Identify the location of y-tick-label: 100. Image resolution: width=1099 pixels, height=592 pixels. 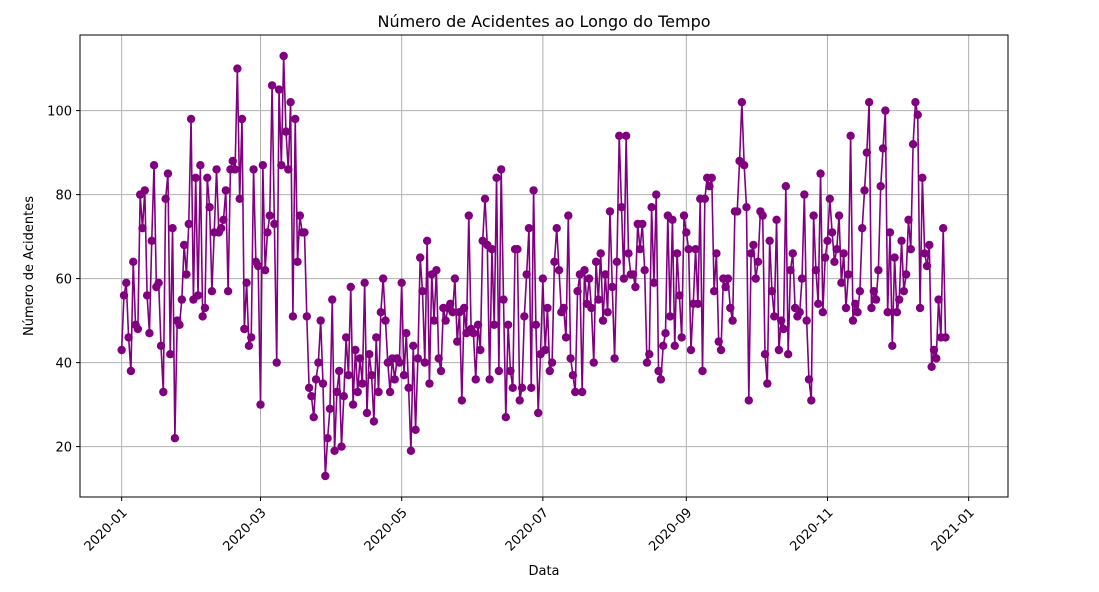
(59, 112).